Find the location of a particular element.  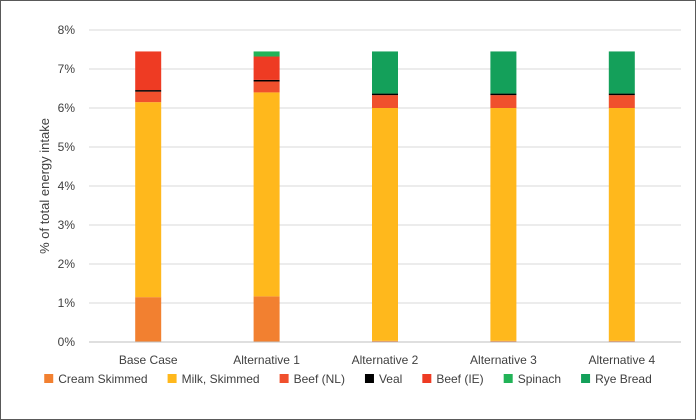

y-axis-title: % of total energy intake is located at coordinates (44, 186).